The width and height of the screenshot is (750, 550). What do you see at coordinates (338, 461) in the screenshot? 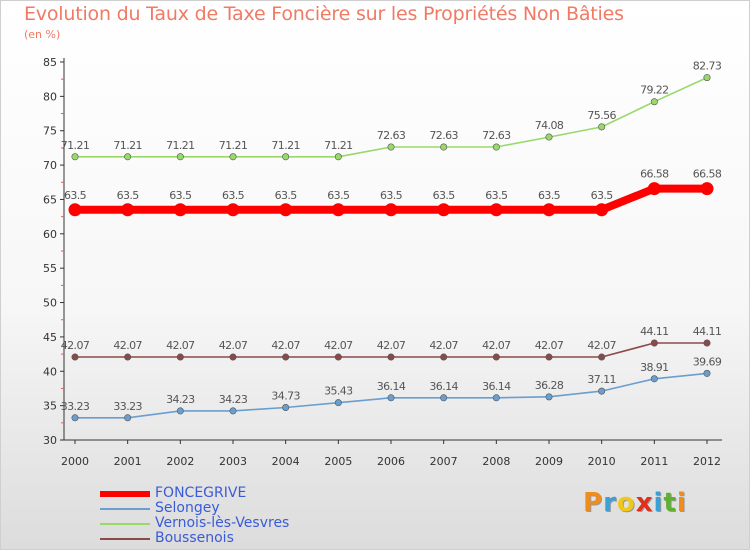
I see `x-tick-label: 2005` at bounding box center [338, 461].